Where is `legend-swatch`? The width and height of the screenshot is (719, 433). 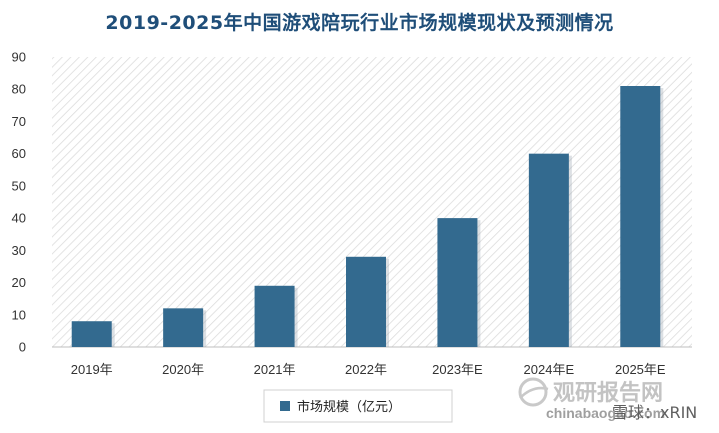 legend-swatch is located at coordinates (285, 406).